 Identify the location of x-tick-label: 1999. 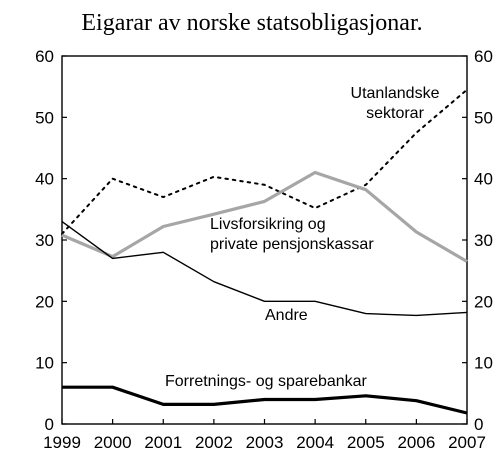
(62, 442).